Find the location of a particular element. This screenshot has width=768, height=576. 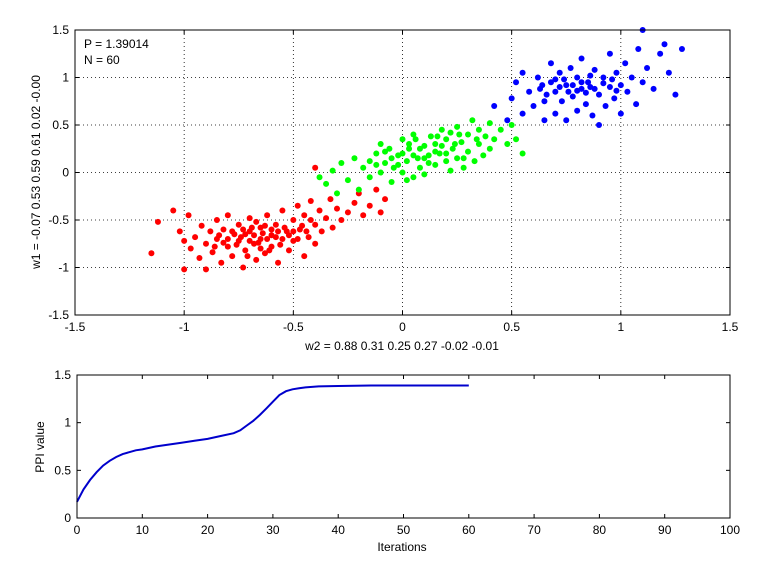

line-y-tick-label: 0 is located at coordinates (67, 518).